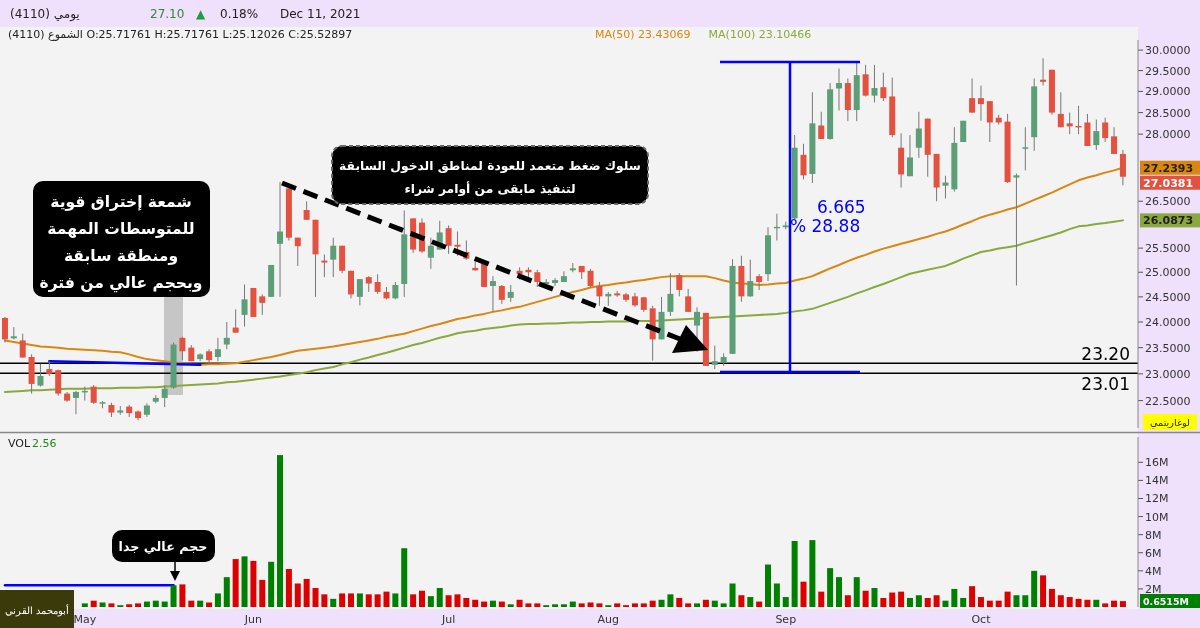 This screenshot has height=628, width=1200. Describe the element at coordinates (1105, 384) in the screenshot. I see `ref-line-label: 23.01` at that location.